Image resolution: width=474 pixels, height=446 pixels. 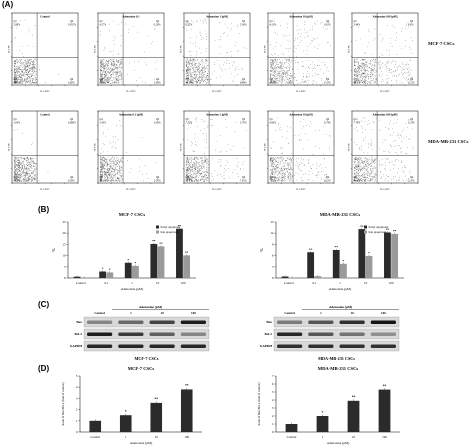 I want to click on y-tick-label: 2, so click(x=273, y=416).